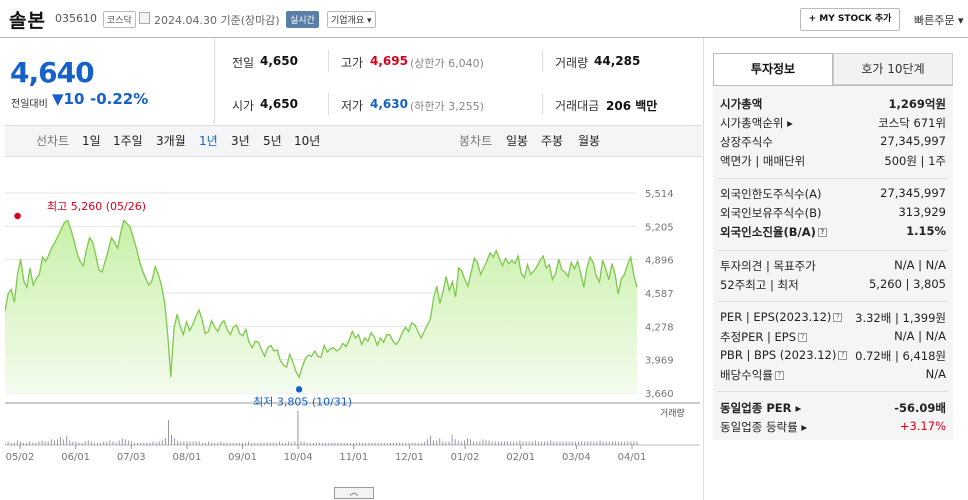  Describe the element at coordinates (208, 141) in the screenshot. I see `period-1y: 1년` at that location.